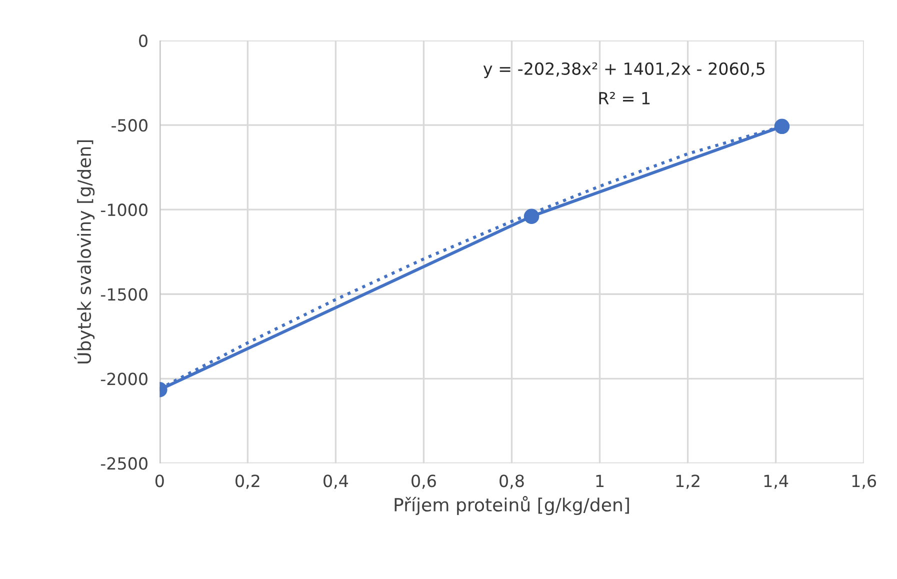  I want to click on x-tick-label: 0,2, so click(248, 481).